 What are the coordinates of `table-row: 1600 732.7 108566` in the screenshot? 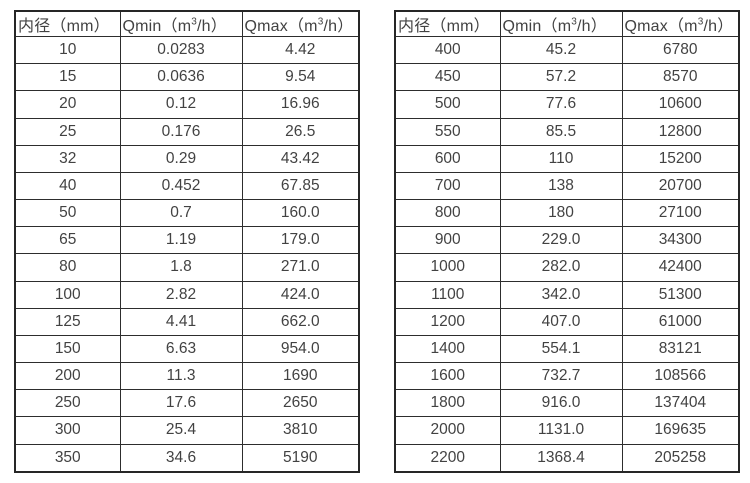 It's located at (567, 376).